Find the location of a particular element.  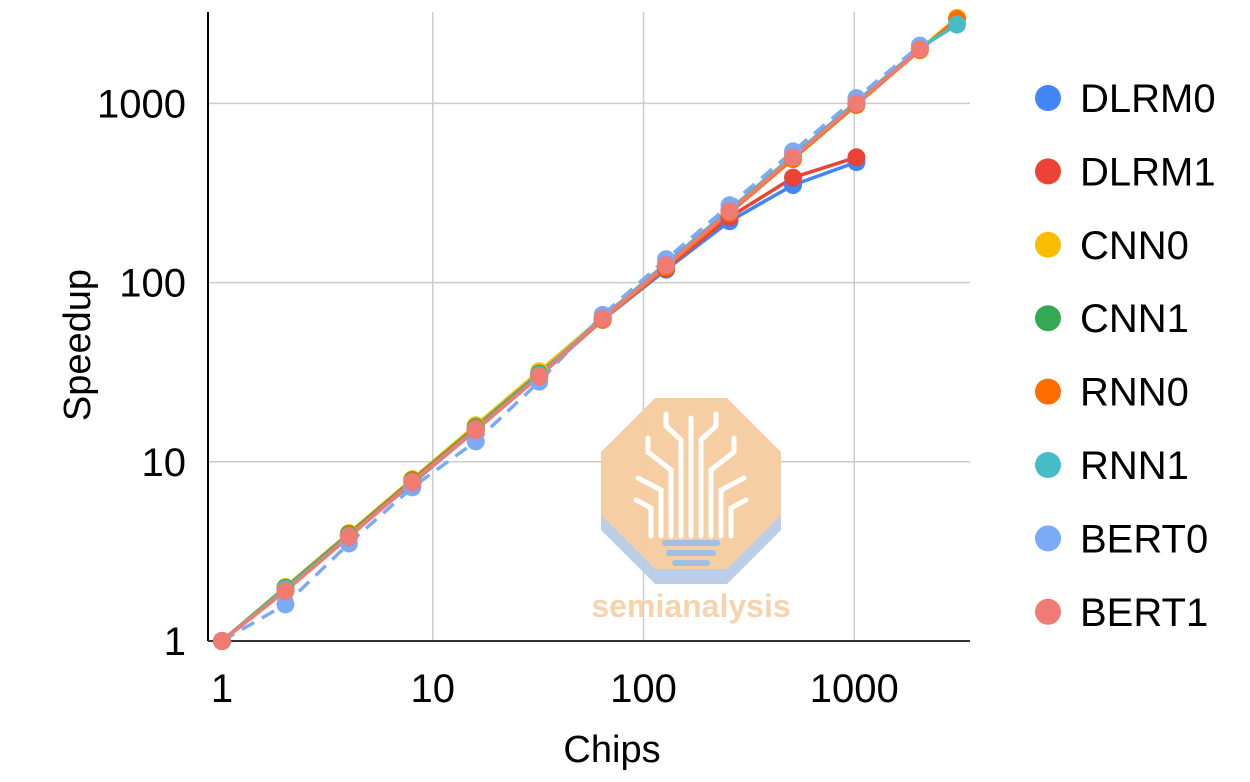

legend-label-rnn0: RNN0 is located at coordinates (1134, 393).